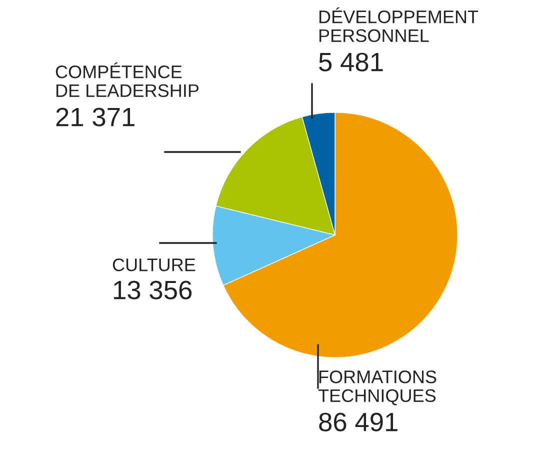 The height and width of the screenshot is (459, 552). I want to click on data-label: 21 371, so click(95, 117).